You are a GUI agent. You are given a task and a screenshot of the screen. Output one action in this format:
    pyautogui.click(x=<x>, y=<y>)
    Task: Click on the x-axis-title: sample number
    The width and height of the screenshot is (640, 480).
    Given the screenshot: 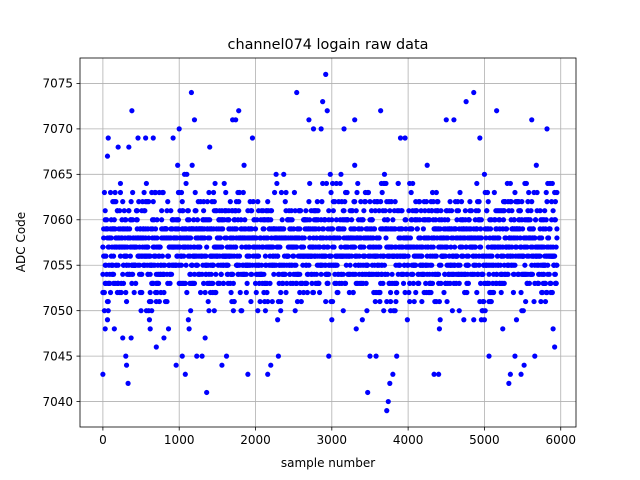 What is the action you would take?
    pyautogui.click(x=328, y=463)
    